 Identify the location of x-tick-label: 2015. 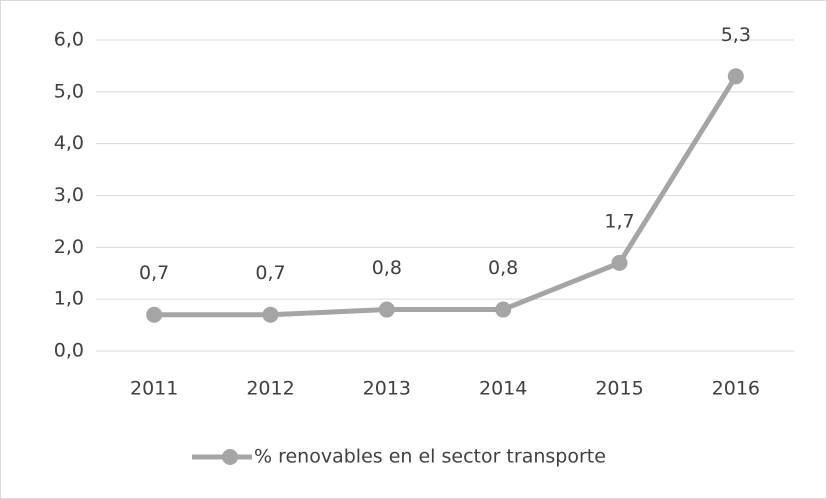
(619, 389).